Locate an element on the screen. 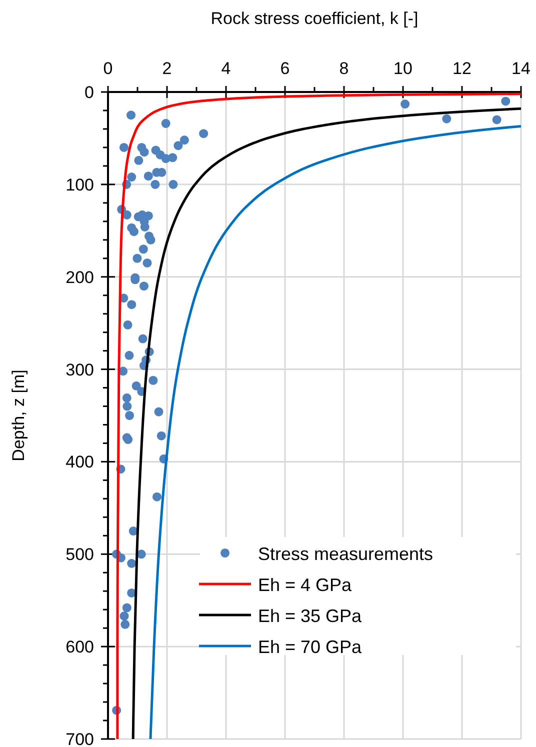 This screenshot has width=536, height=747. x-tick-label: 0 is located at coordinates (108, 68).